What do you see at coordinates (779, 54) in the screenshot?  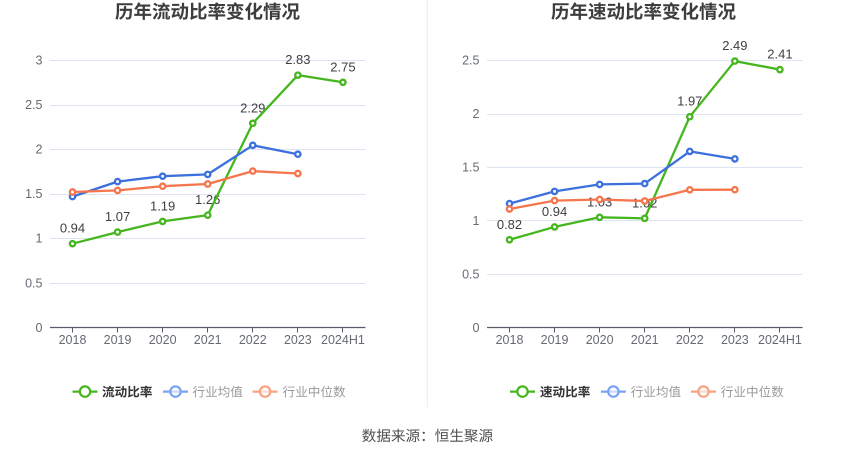 I see `svg-text: 2.41` at bounding box center [779, 54].